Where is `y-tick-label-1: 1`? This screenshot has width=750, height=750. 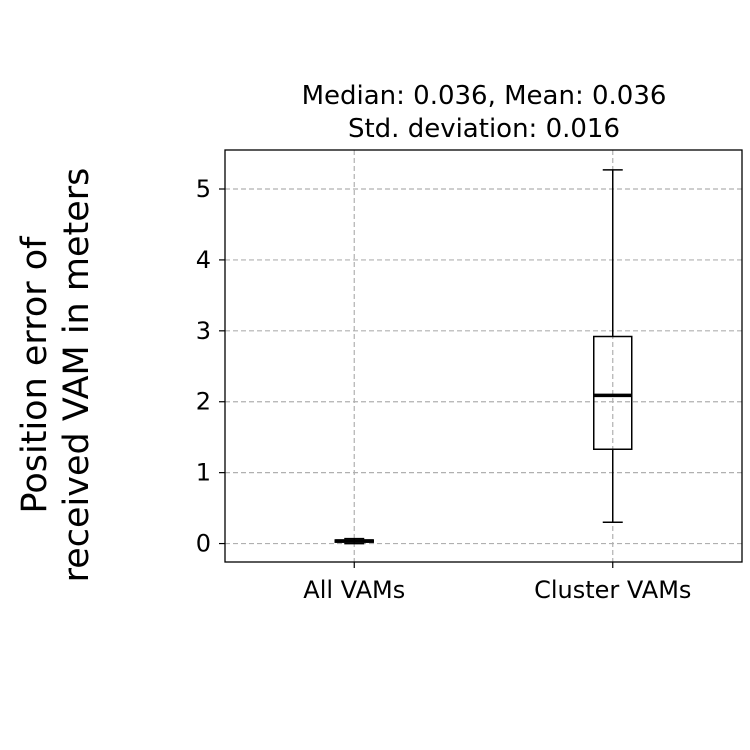 y-tick-label-1: 1 is located at coordinates (203, 473).